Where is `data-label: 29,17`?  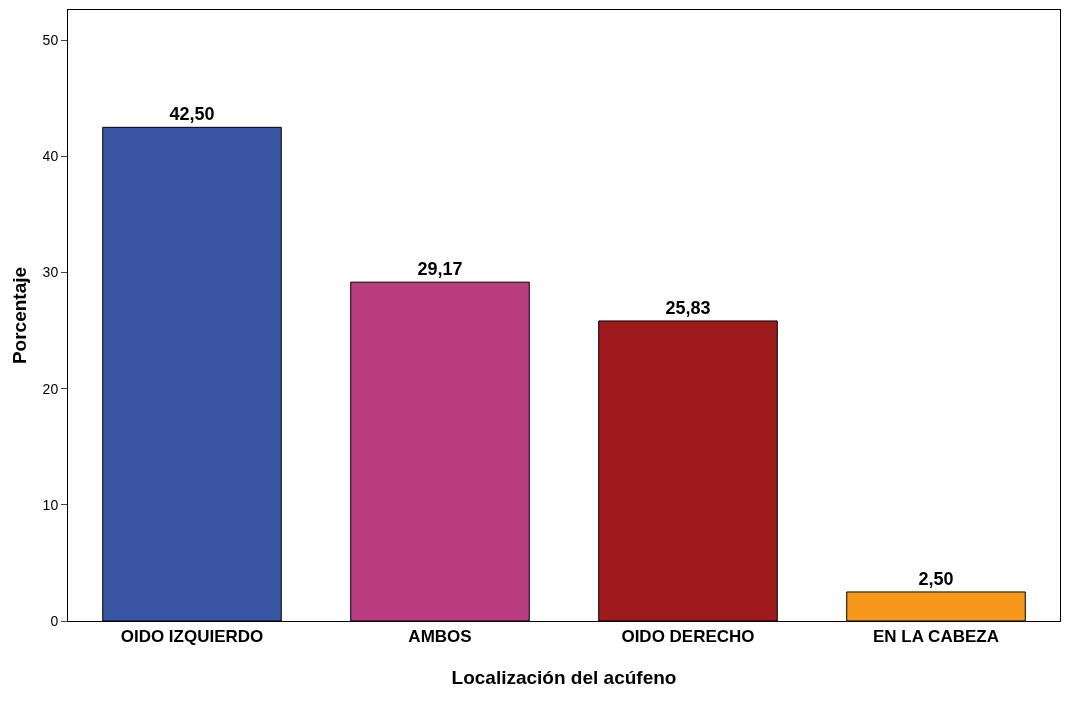
data-label: 29,17 is located at coordinates (440, 269).